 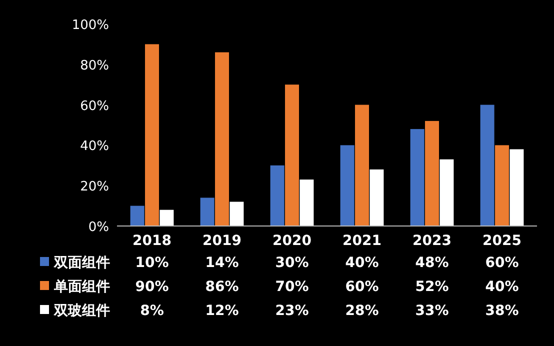 I want to click on data-label: 52%, so click(x=432, y=287).